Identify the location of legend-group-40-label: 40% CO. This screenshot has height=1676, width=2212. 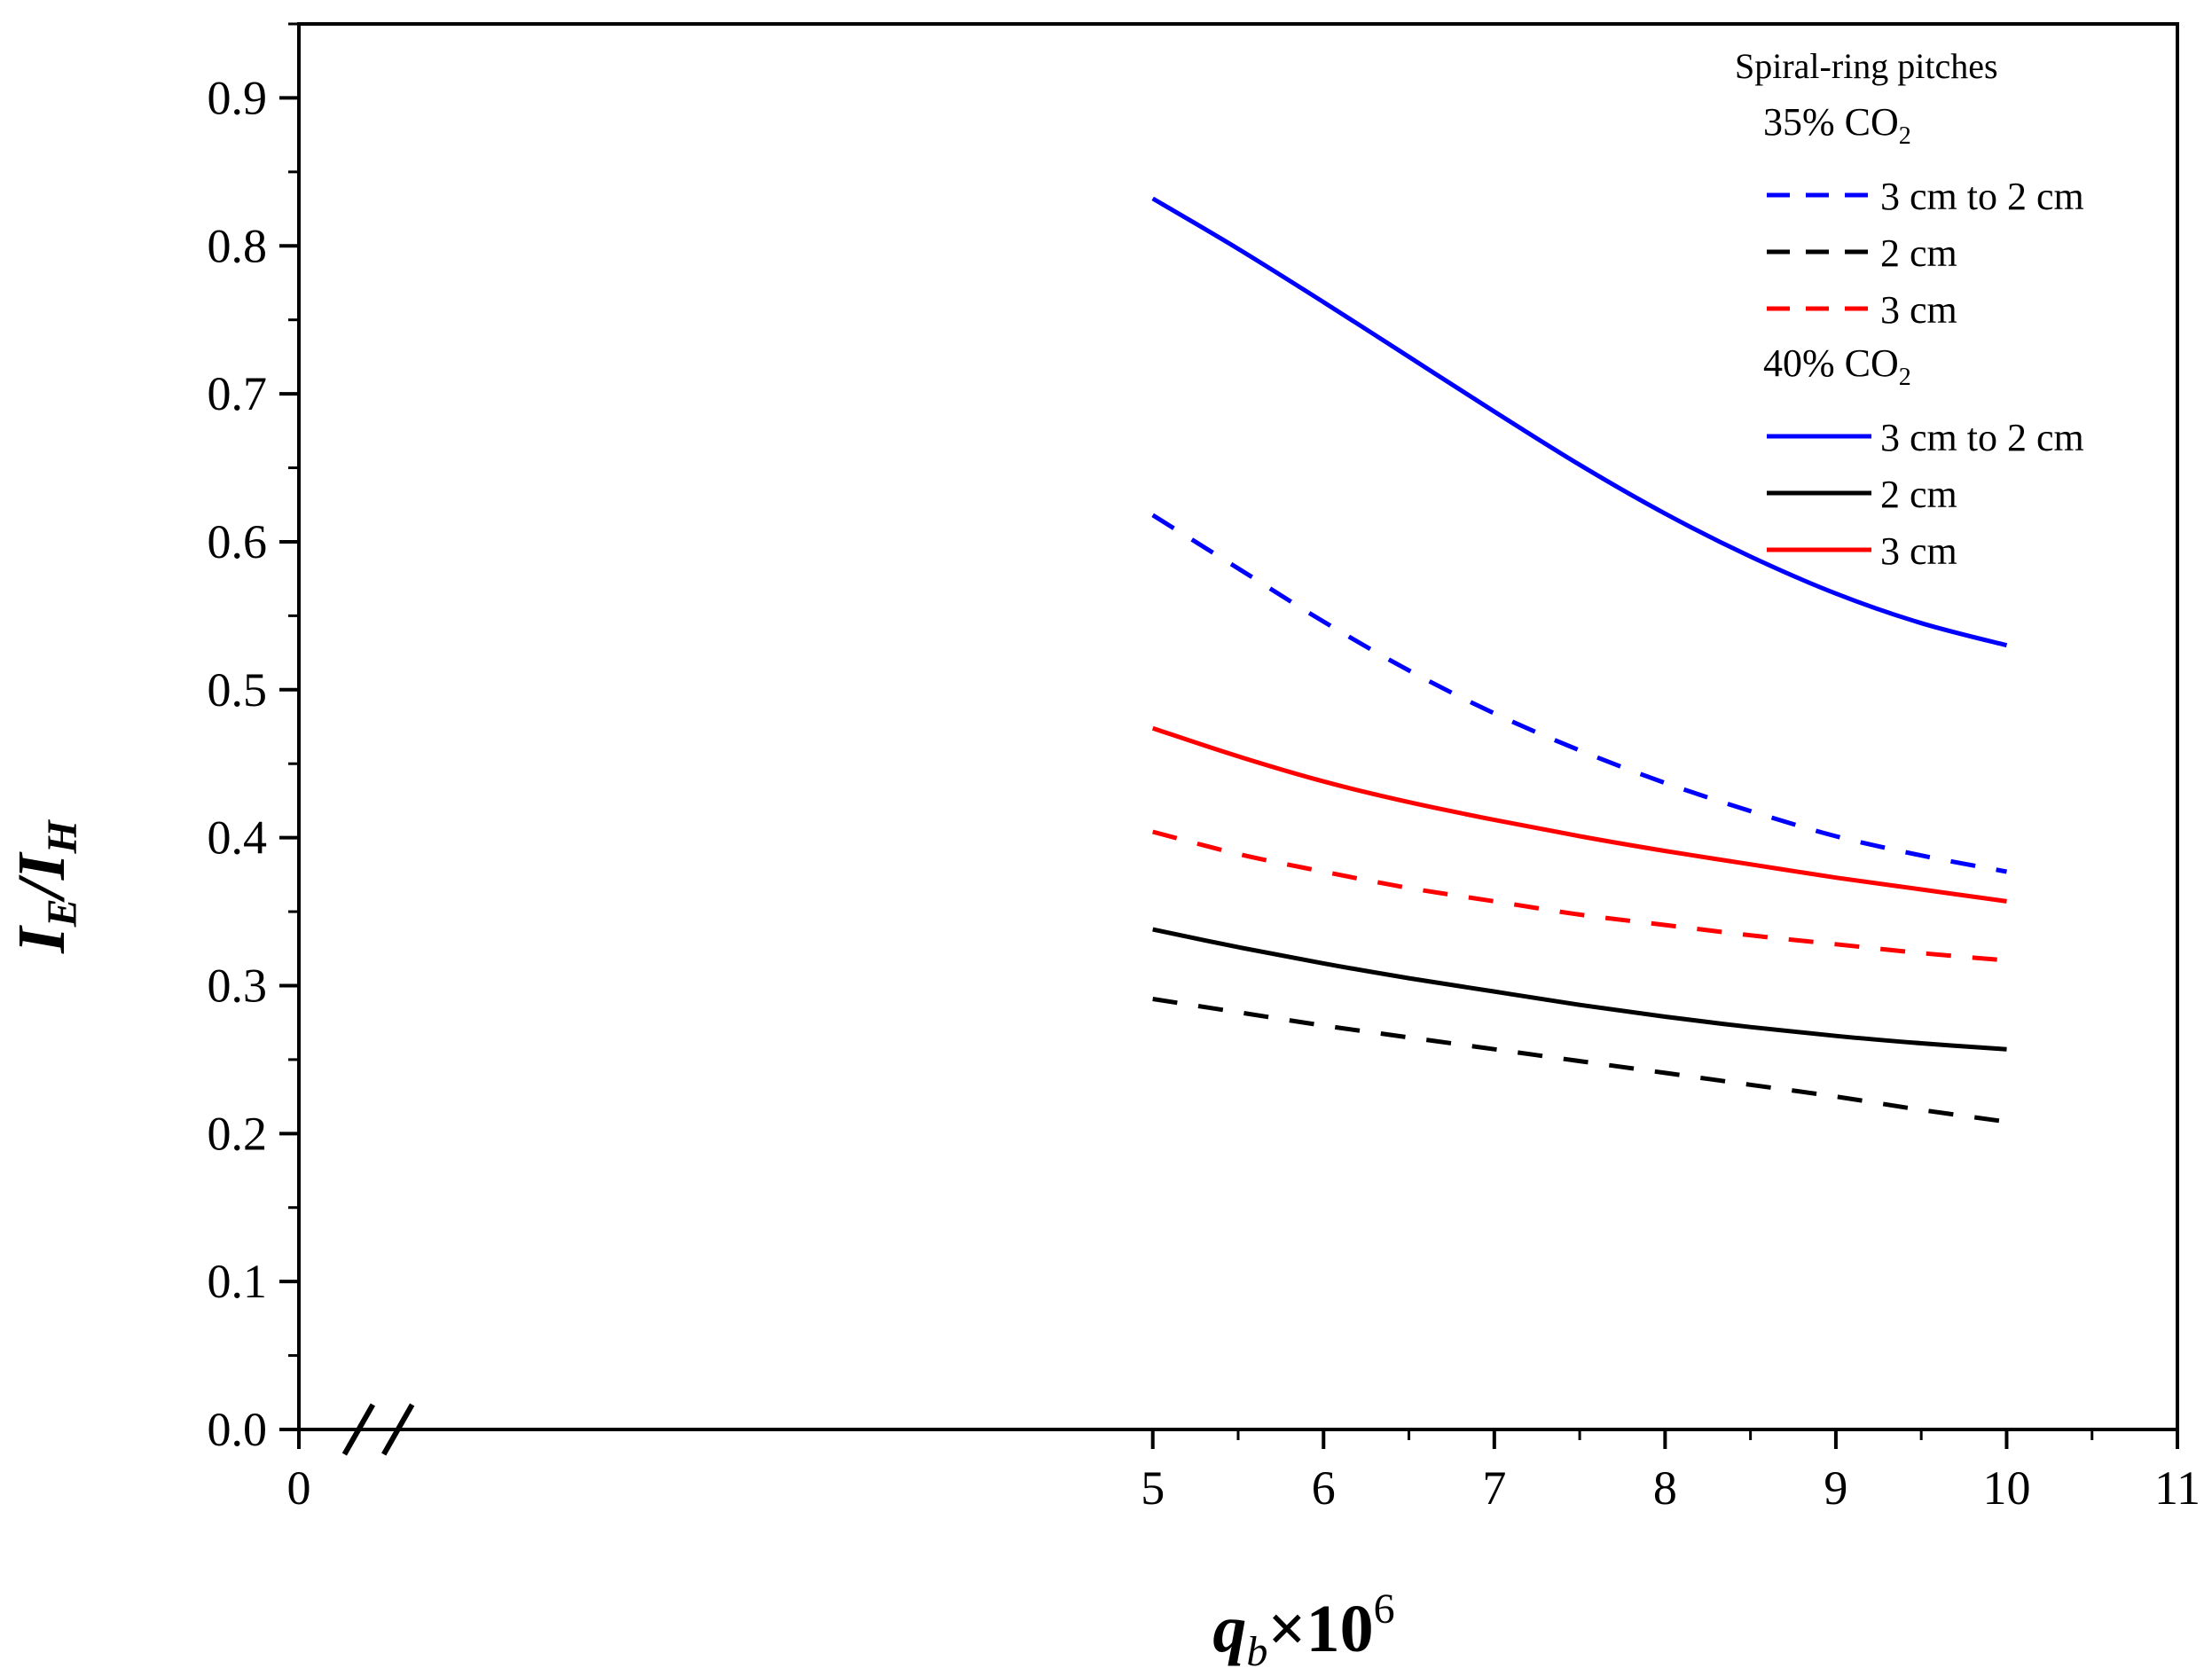
(1831, 363).